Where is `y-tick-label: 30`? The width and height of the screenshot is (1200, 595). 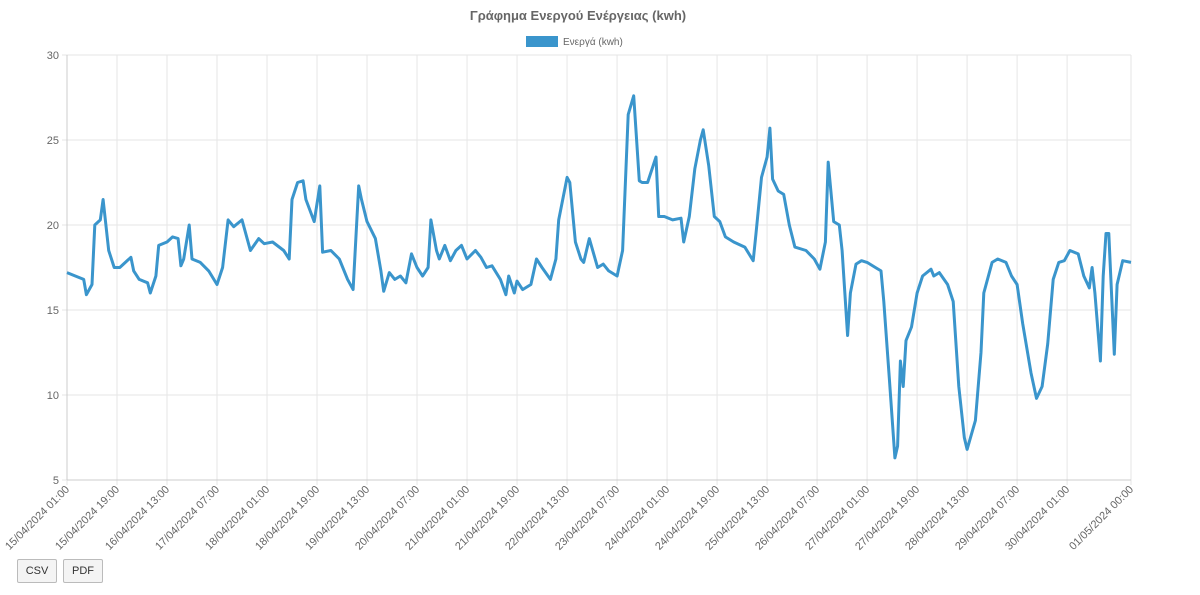 y-tick-label: 30 is located at coordinates (53, 56).